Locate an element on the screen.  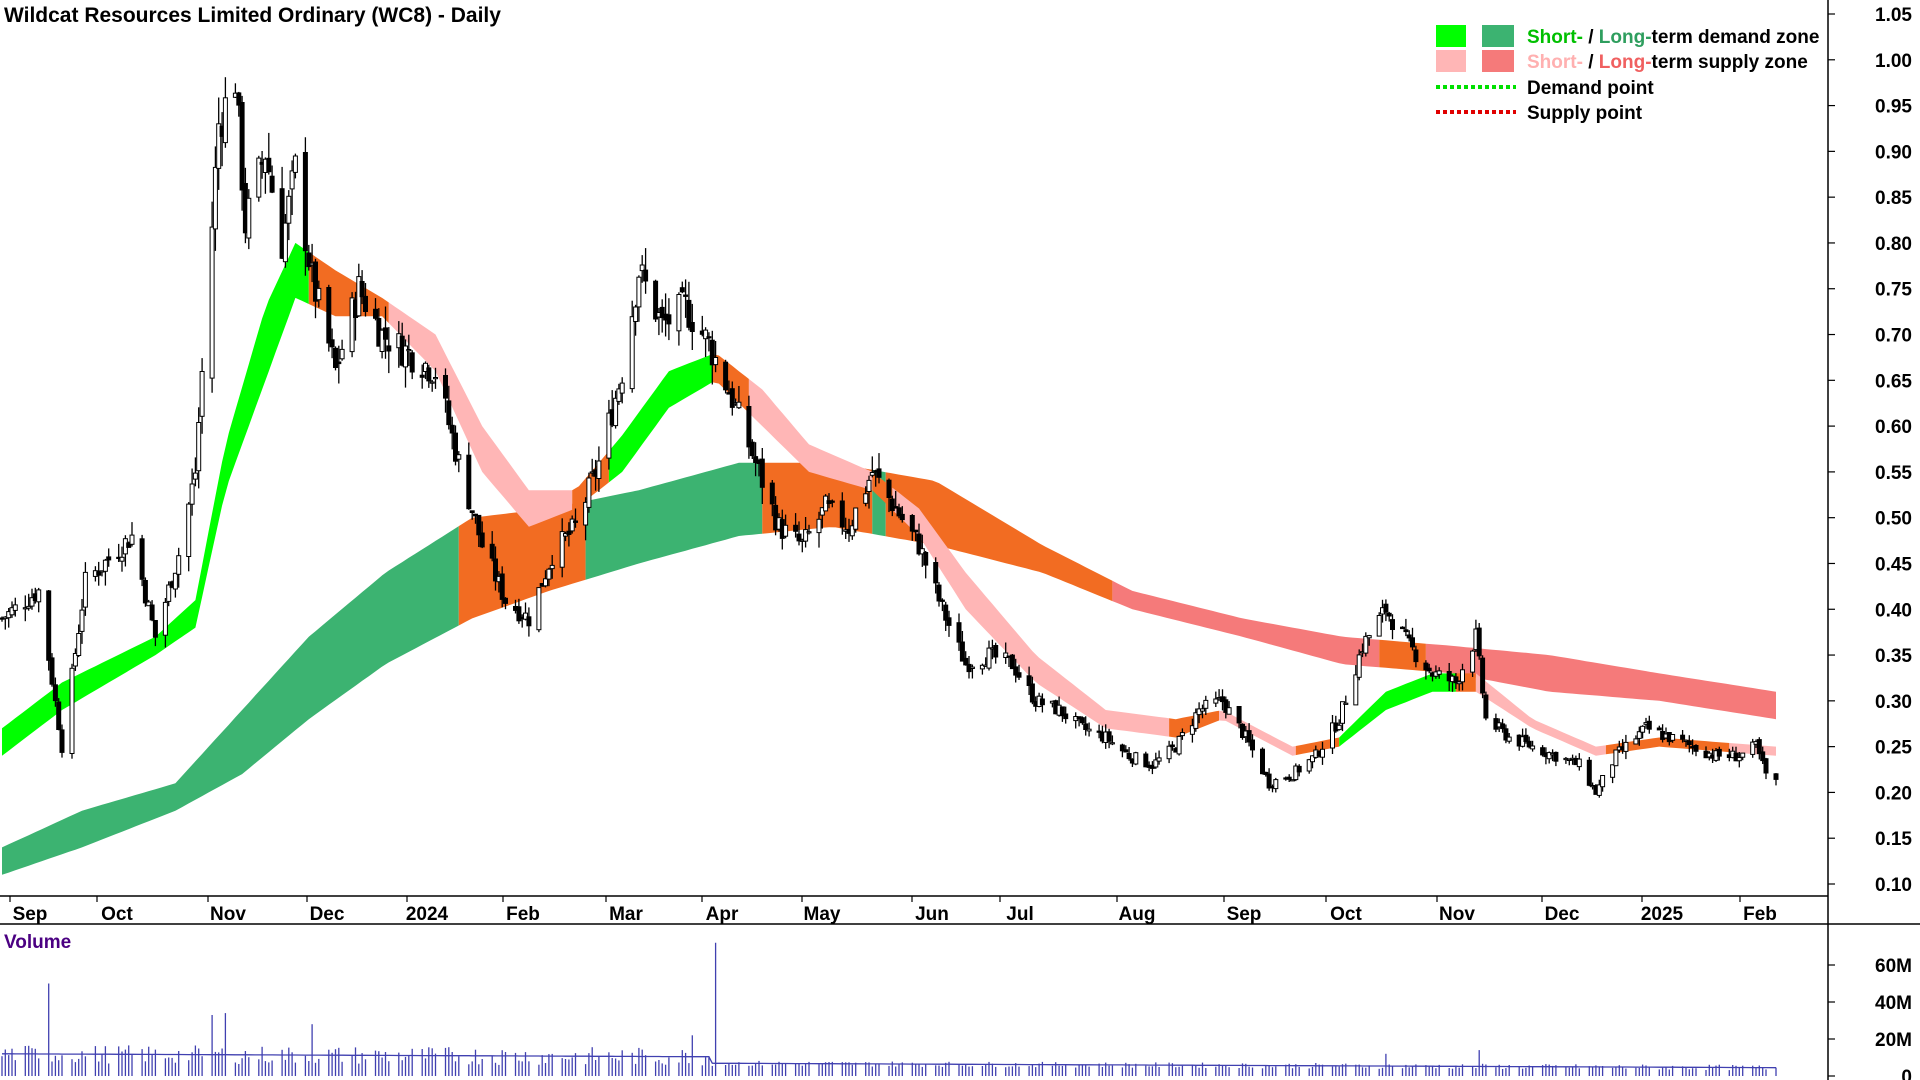
time-tick-label: Dec is located at coordinates (1562, 914).